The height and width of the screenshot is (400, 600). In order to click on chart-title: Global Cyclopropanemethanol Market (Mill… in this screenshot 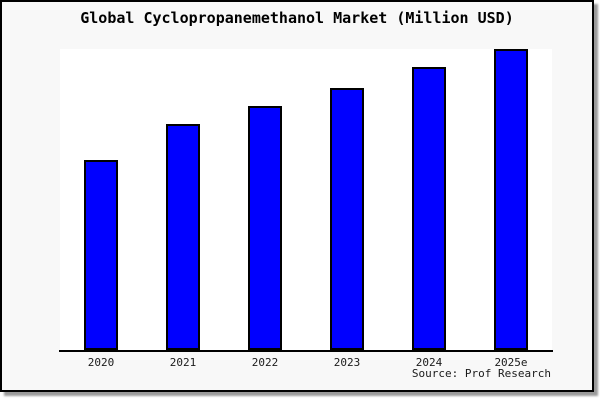, I will do `click(297, 18)`.